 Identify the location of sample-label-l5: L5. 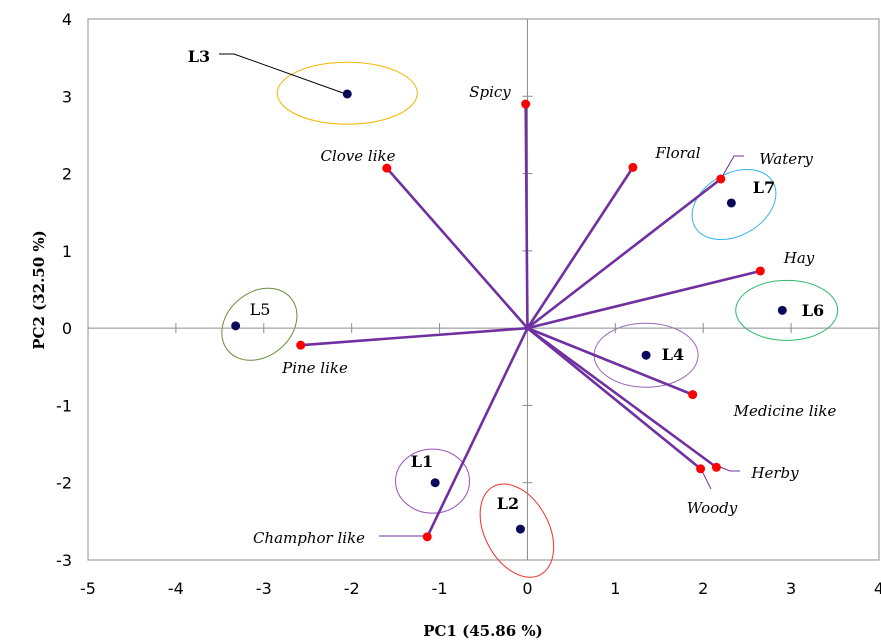
(260, 309).